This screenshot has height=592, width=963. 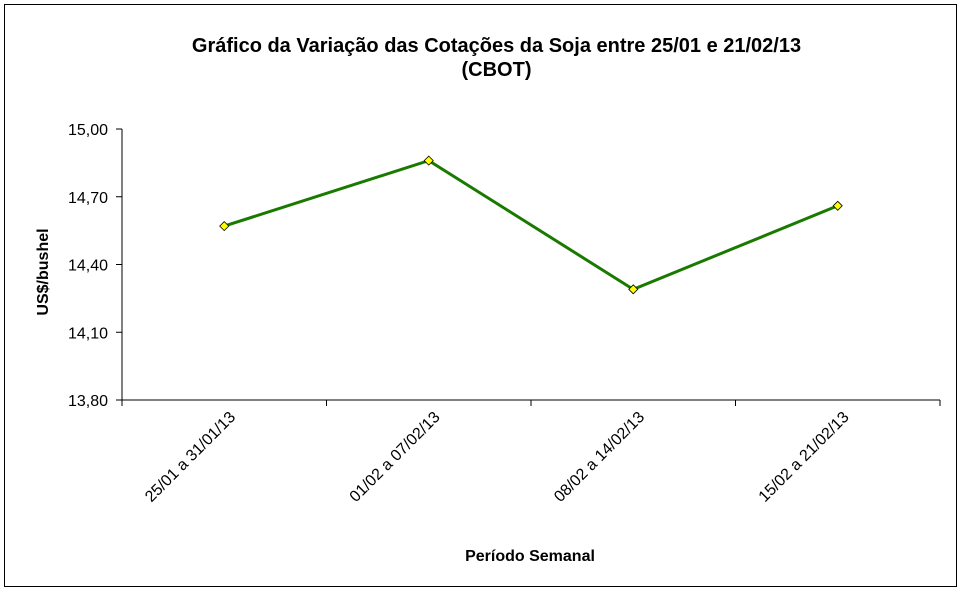 What do you see at coordinates (88, 266) in the screenshot?
I see `y-tick-label: 14,40` at bounding box center [88, 266].